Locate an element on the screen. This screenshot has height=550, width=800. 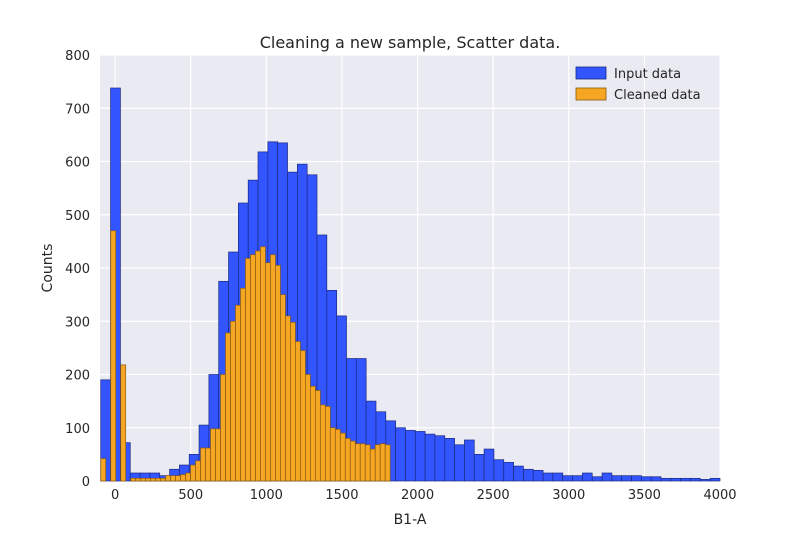
y-tick-label: 800 is located at coordinates (77, 56).